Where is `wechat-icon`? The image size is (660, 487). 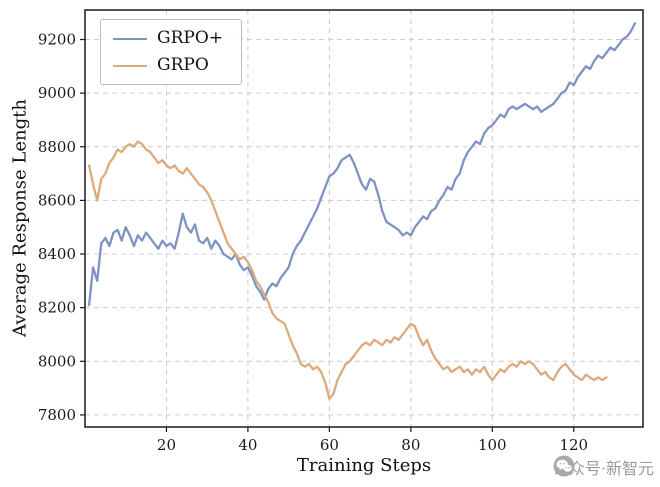 wechat-icon is located at coordinates (564, 466).